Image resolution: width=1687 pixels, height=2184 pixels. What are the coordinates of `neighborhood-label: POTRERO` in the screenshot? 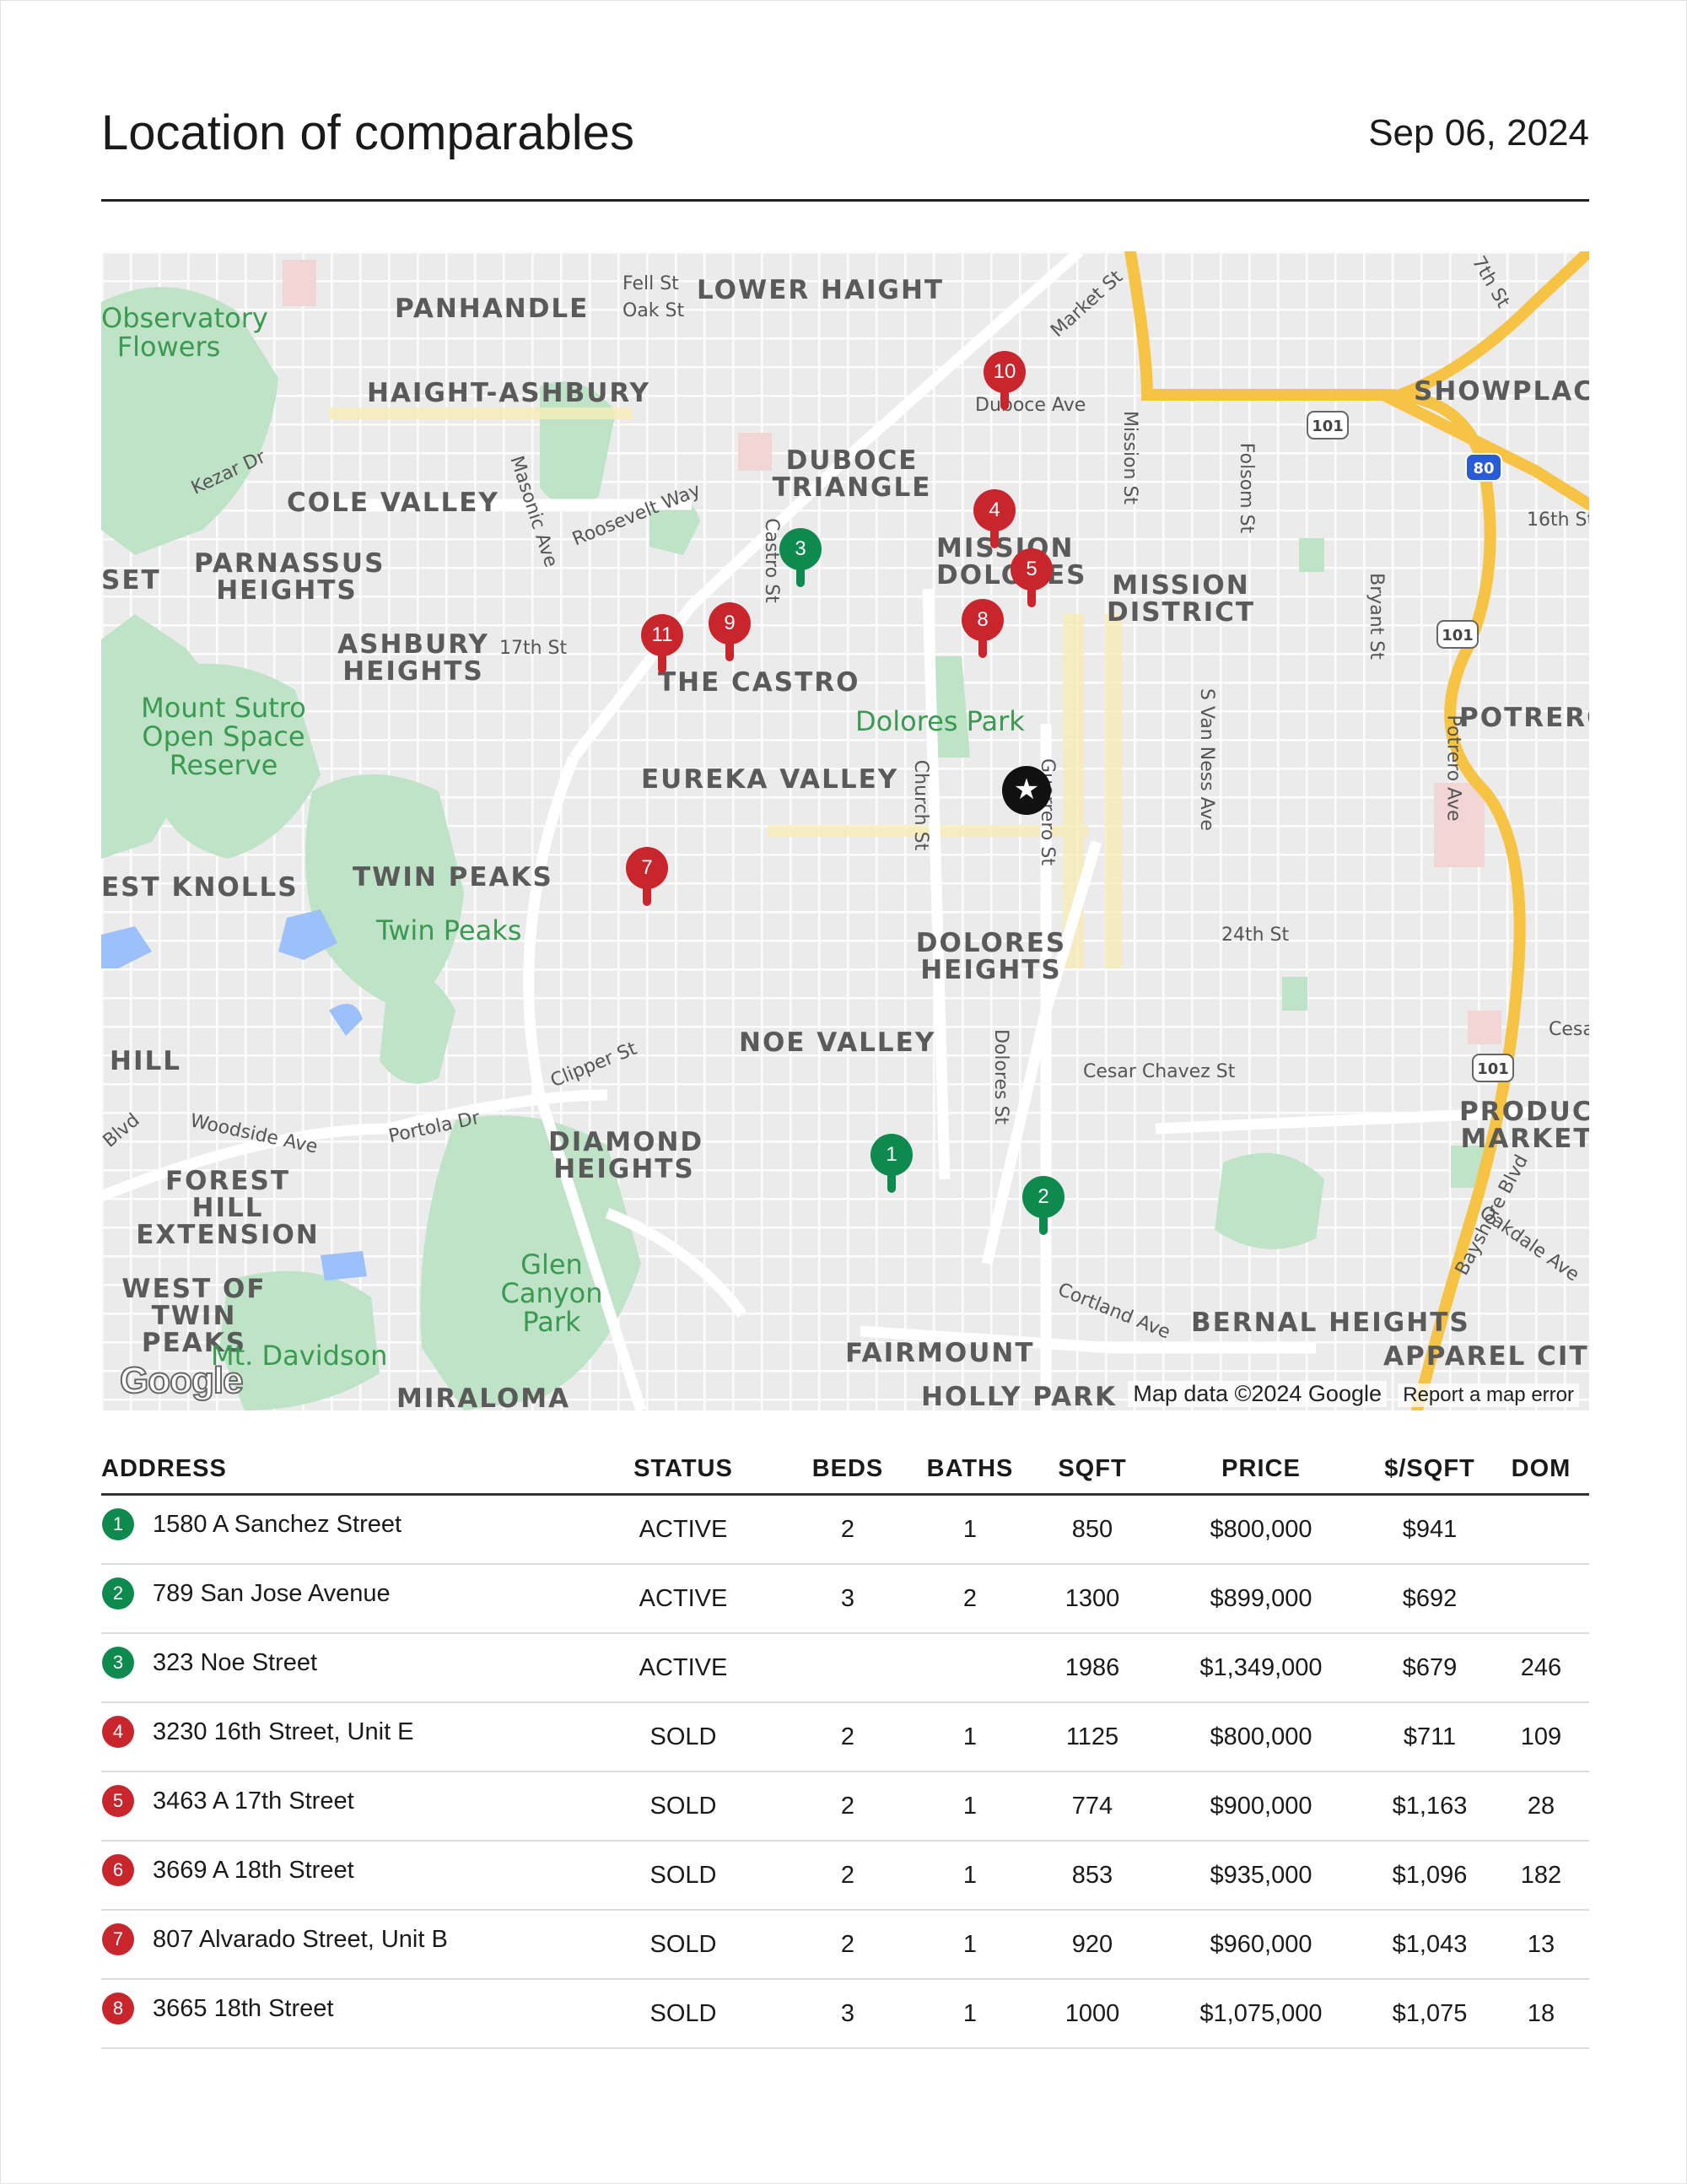 It's located at (1524, 718).